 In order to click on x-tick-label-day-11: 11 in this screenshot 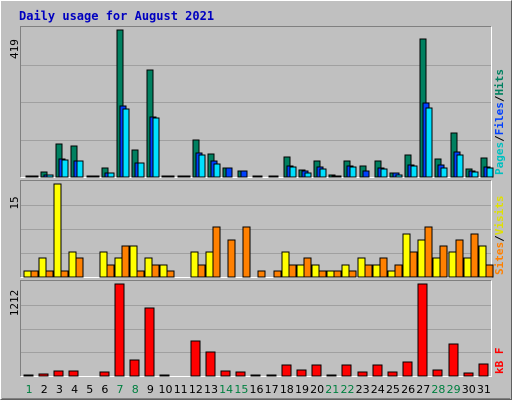, I will do `click(181, 389)`.